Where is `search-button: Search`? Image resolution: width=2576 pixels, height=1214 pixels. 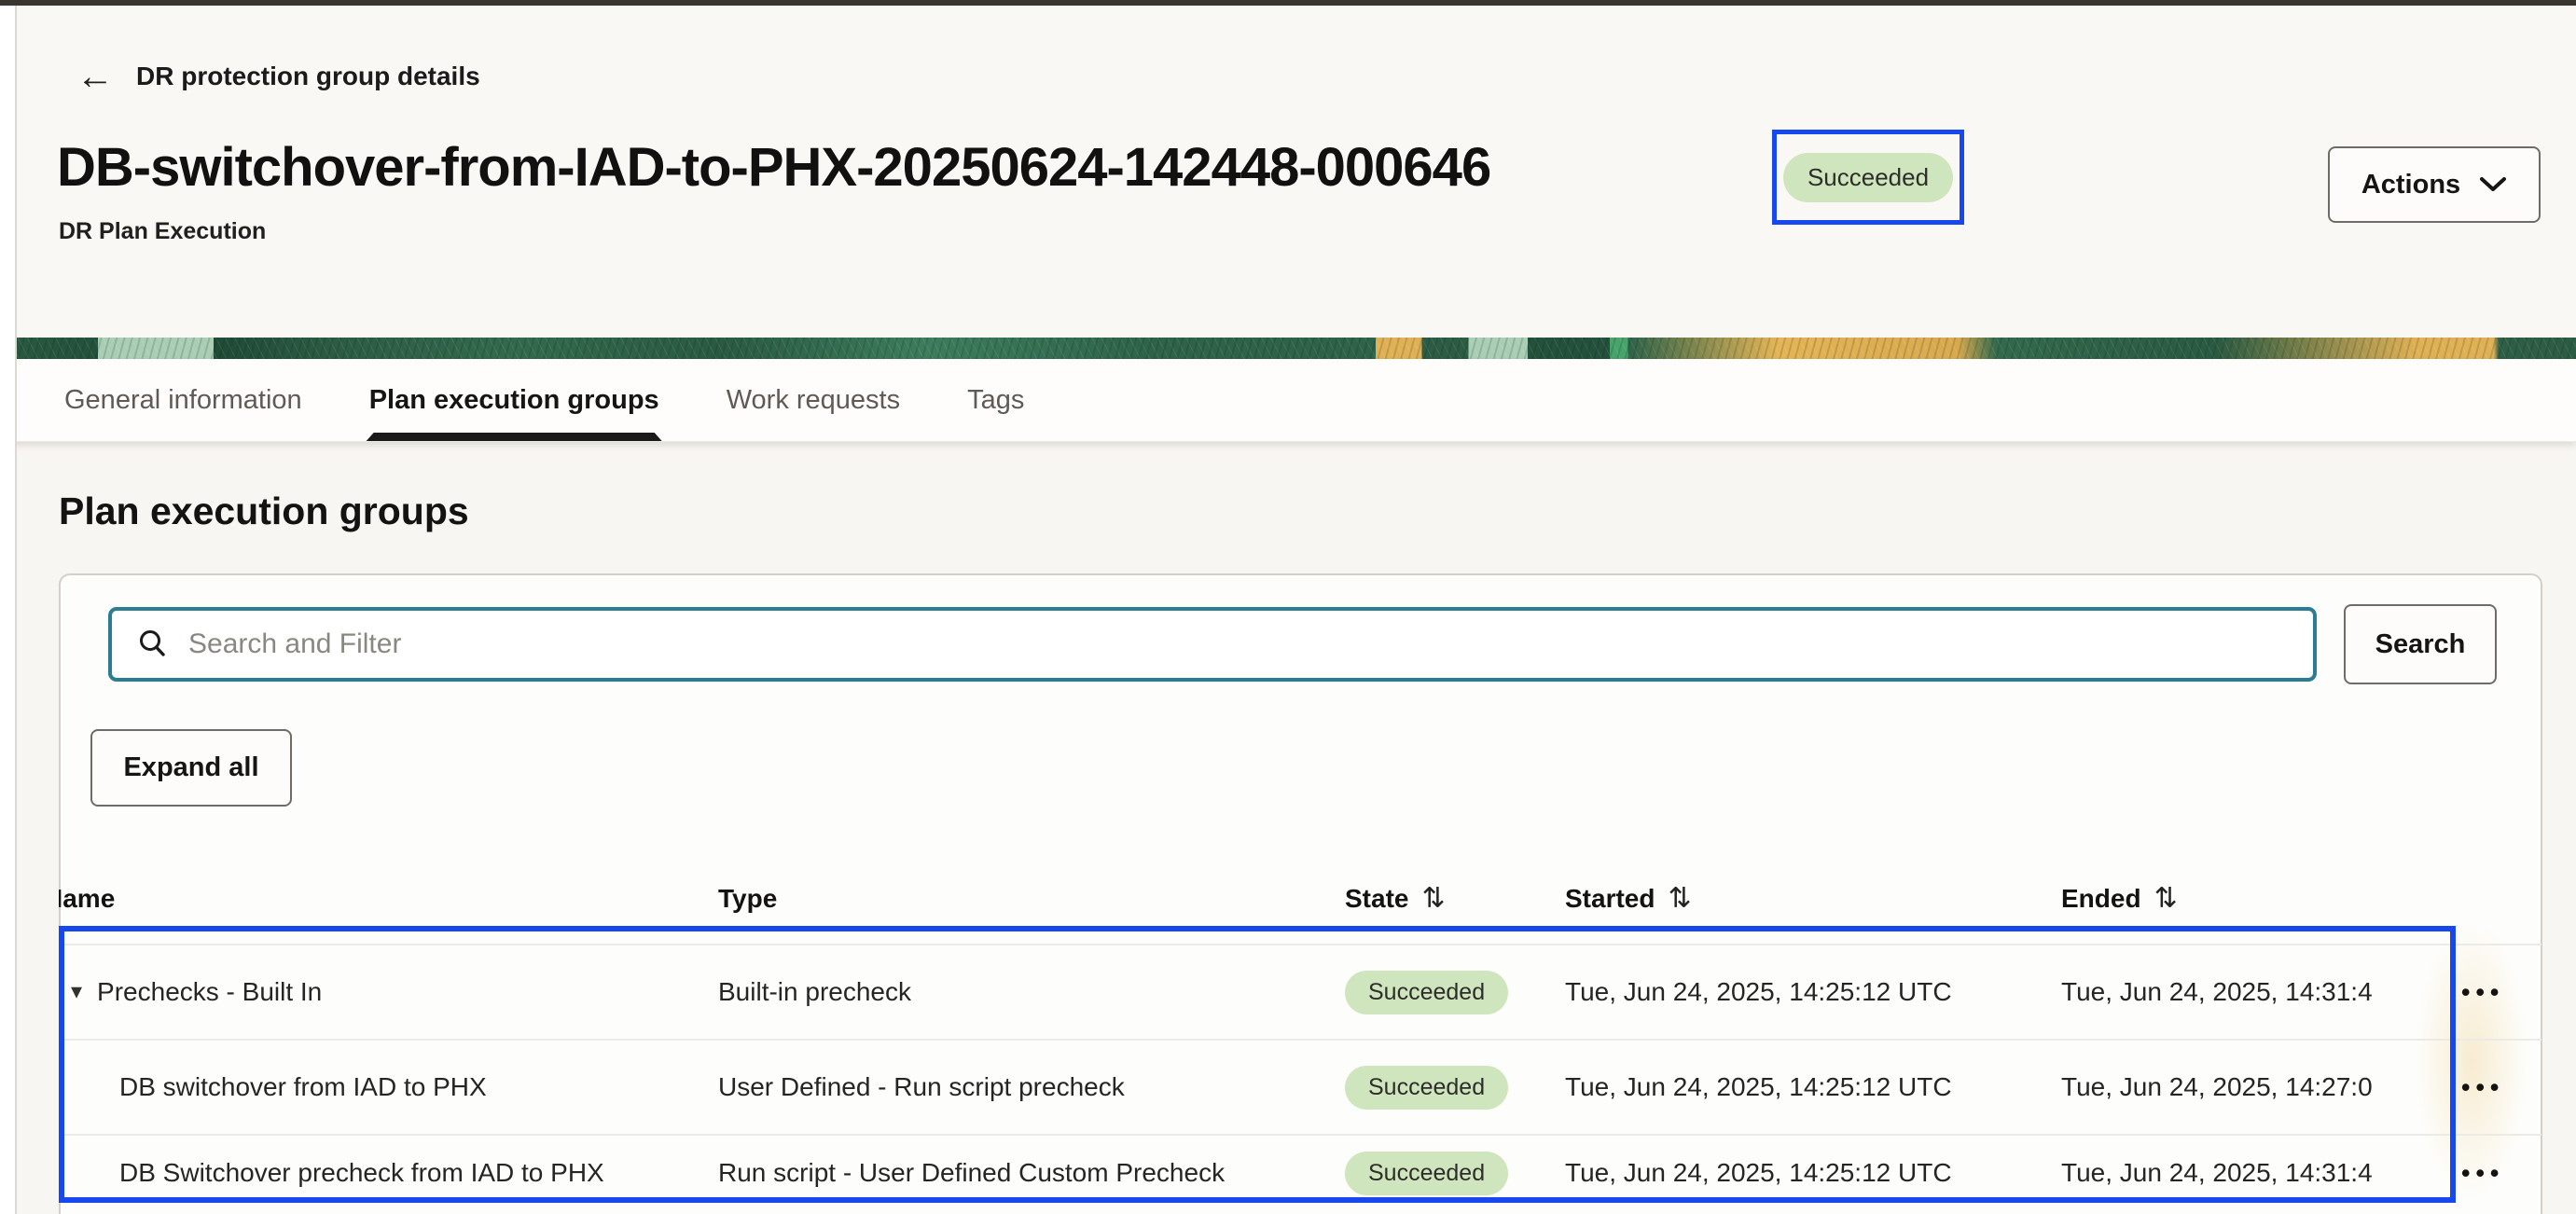
search-button: Search is located at coordinates (2420, 644).